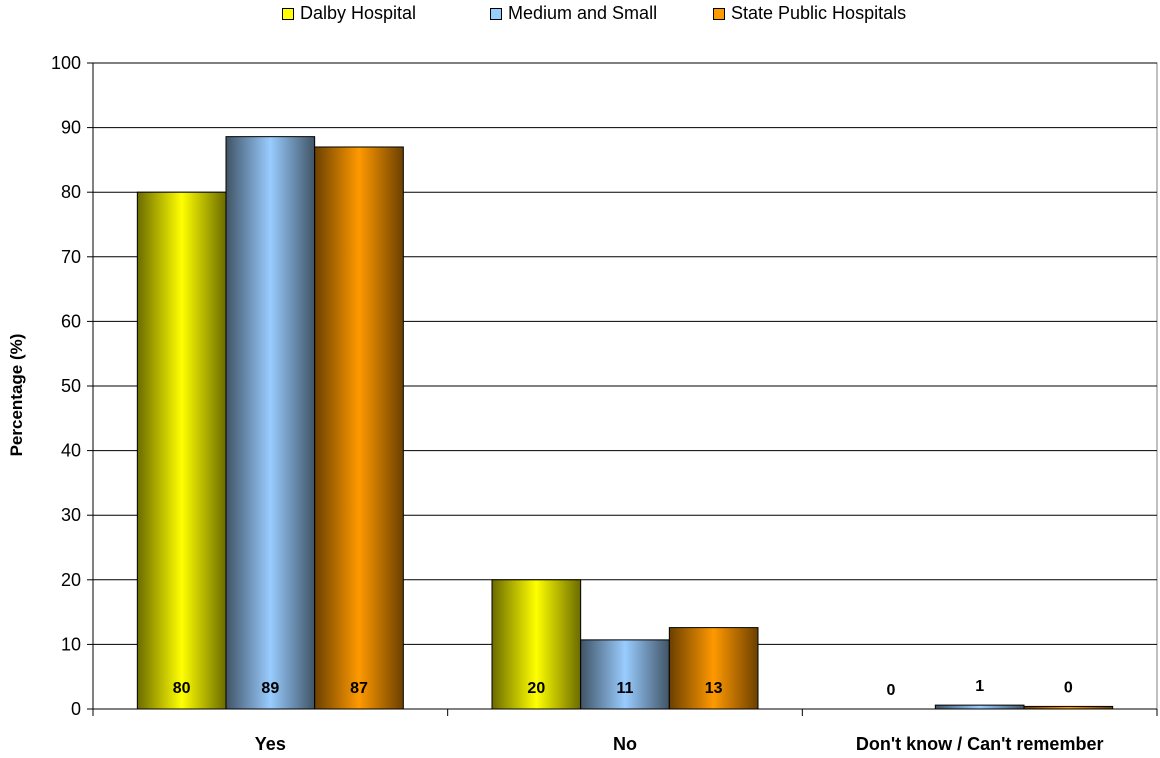  What do you see at coordinates (71, 580) in the screenshot?
I see `y-tick-label: 20` at bounding box center [71, 580].